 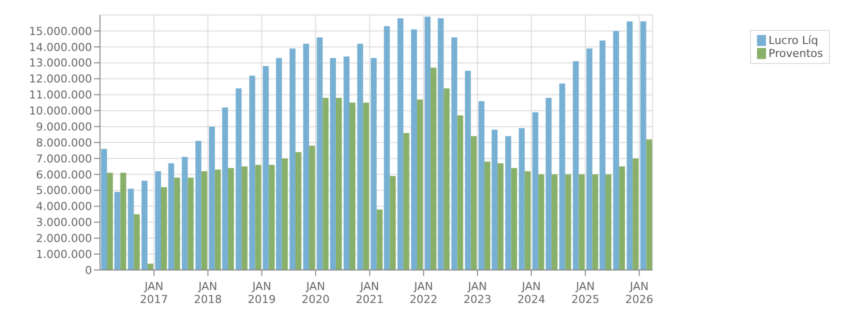 I want to click on y-tick-label: 2.000.000, so click(x=64, y=239).